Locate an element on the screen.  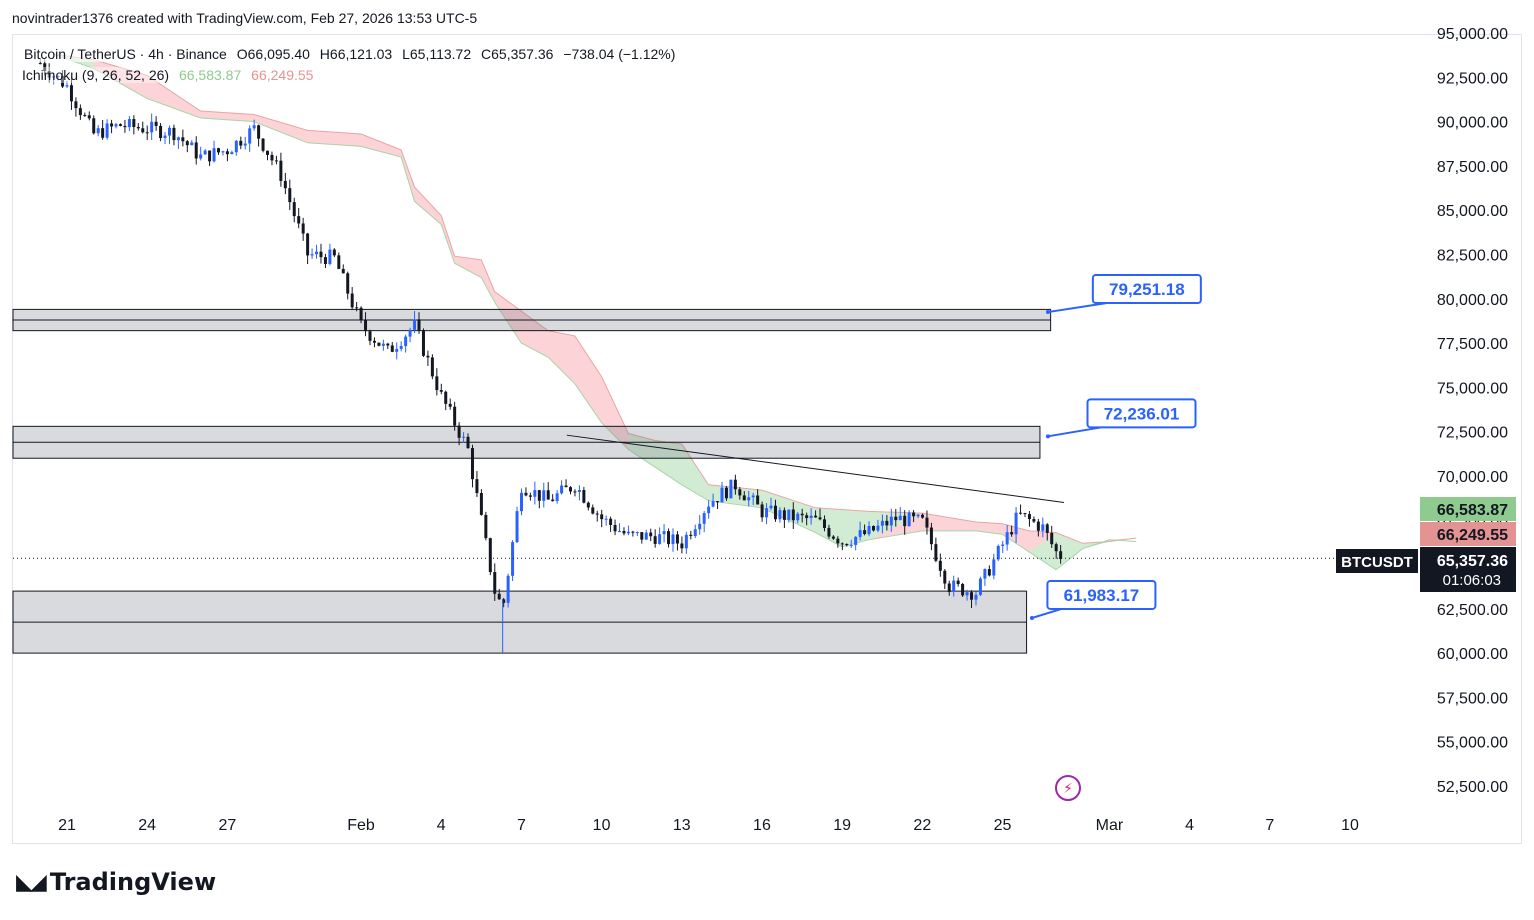
x-tick-label: 19 is located at coordinates (842, 825).